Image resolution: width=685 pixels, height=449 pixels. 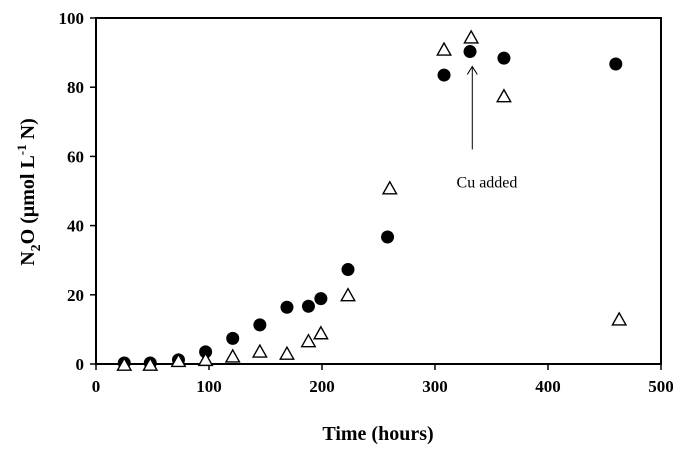 I want to click on x-tick-label: 200, so click(x=322, y=386).